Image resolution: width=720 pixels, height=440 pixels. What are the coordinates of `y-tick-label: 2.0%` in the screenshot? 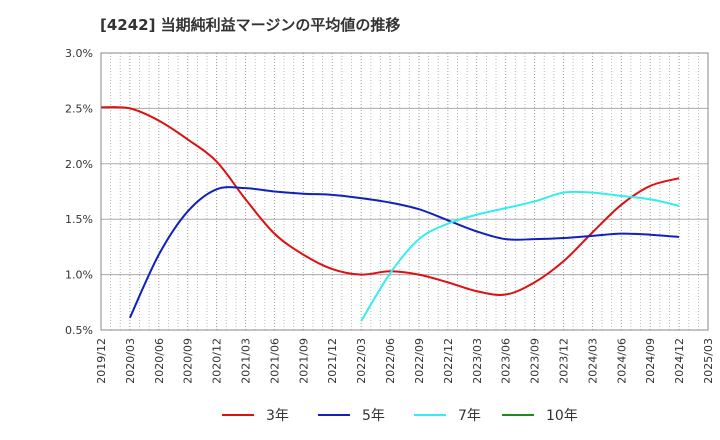 It's located at (79, 164).